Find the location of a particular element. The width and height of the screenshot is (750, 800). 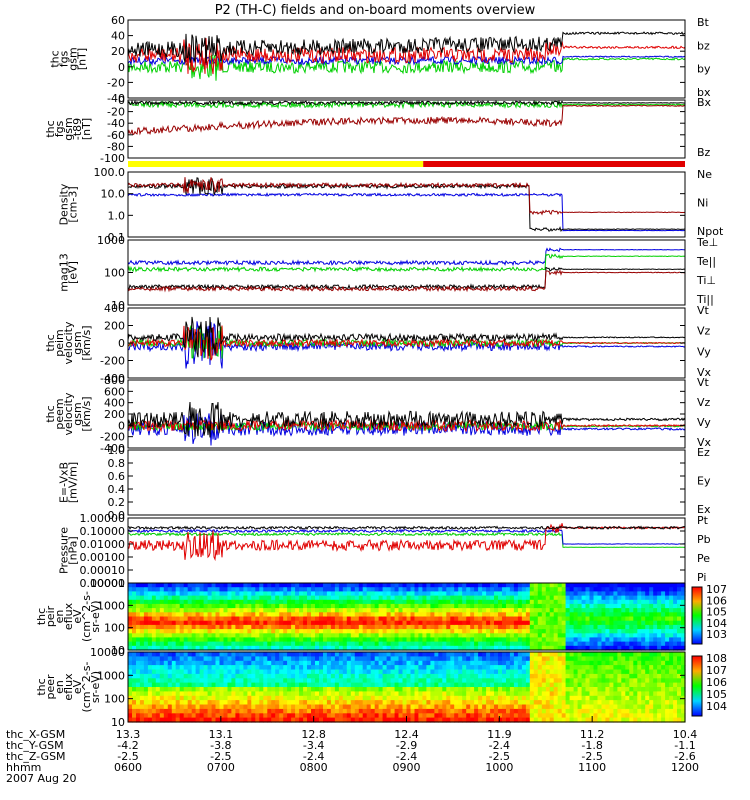

series-line-Bz is located at coordinates (406, 120).